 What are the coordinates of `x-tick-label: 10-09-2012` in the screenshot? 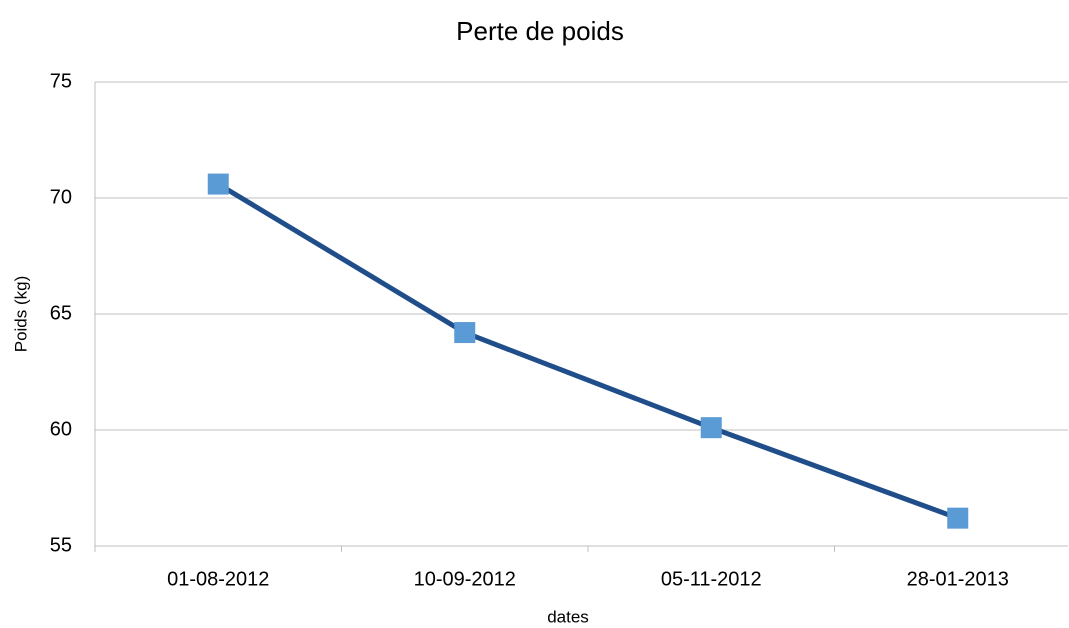 It's located at (465, 579).